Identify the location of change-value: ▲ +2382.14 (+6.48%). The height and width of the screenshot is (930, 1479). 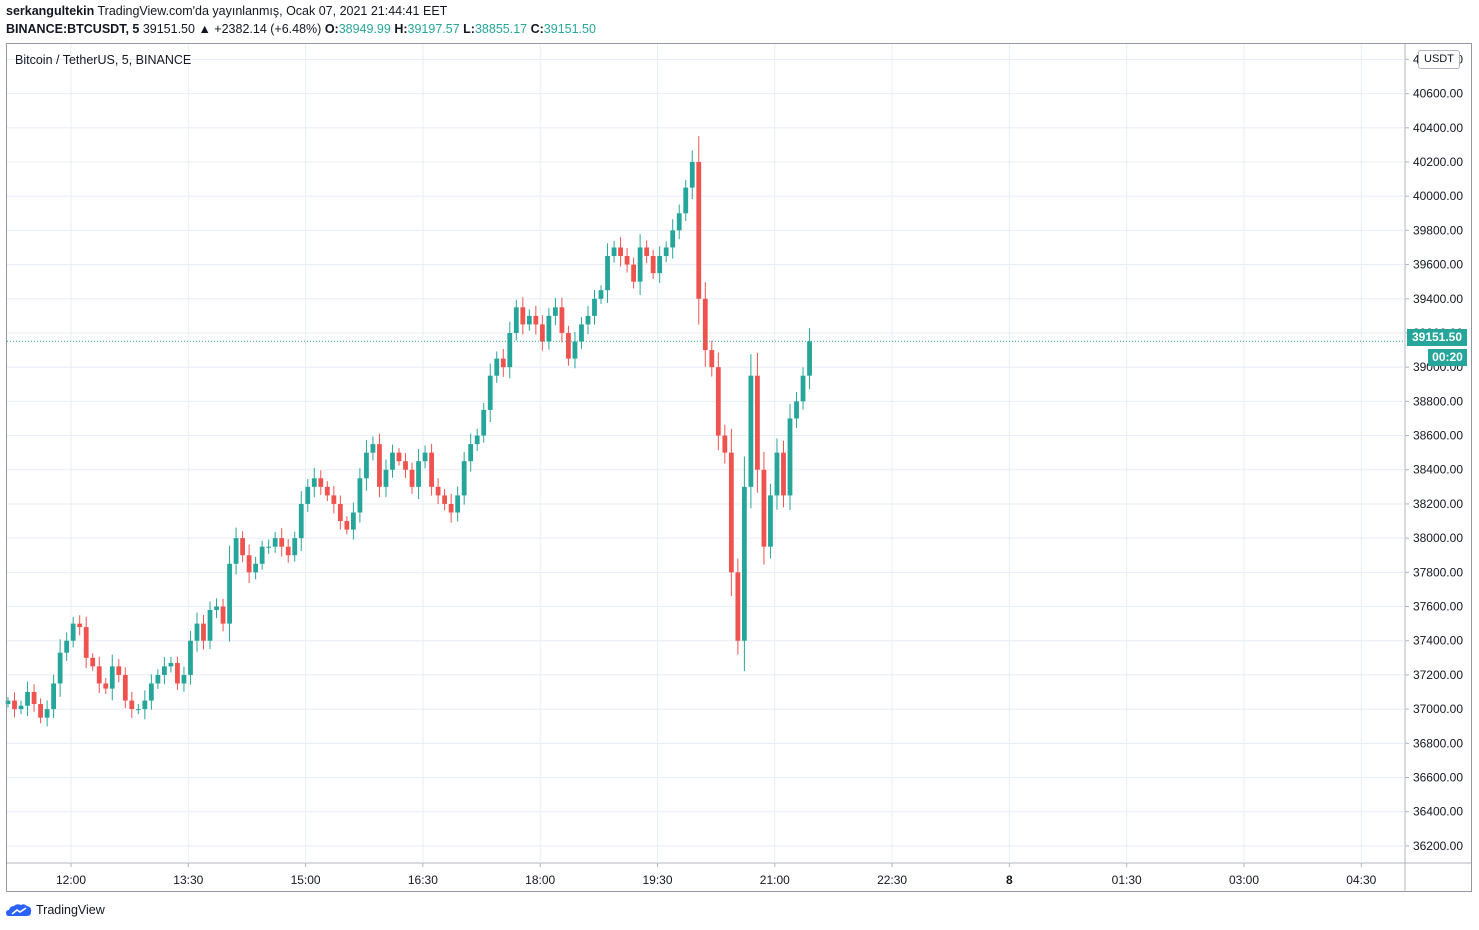
(260, 29).